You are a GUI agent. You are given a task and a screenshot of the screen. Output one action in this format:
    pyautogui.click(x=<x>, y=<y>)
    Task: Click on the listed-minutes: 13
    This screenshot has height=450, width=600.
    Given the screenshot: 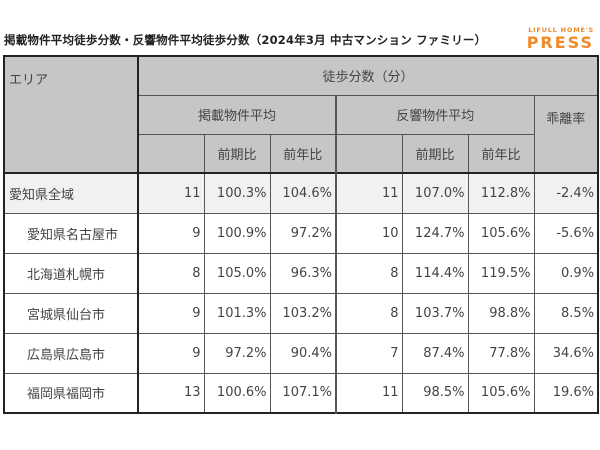 What is the action you would take?
    pyautogui.click(x=171, y=393)
    